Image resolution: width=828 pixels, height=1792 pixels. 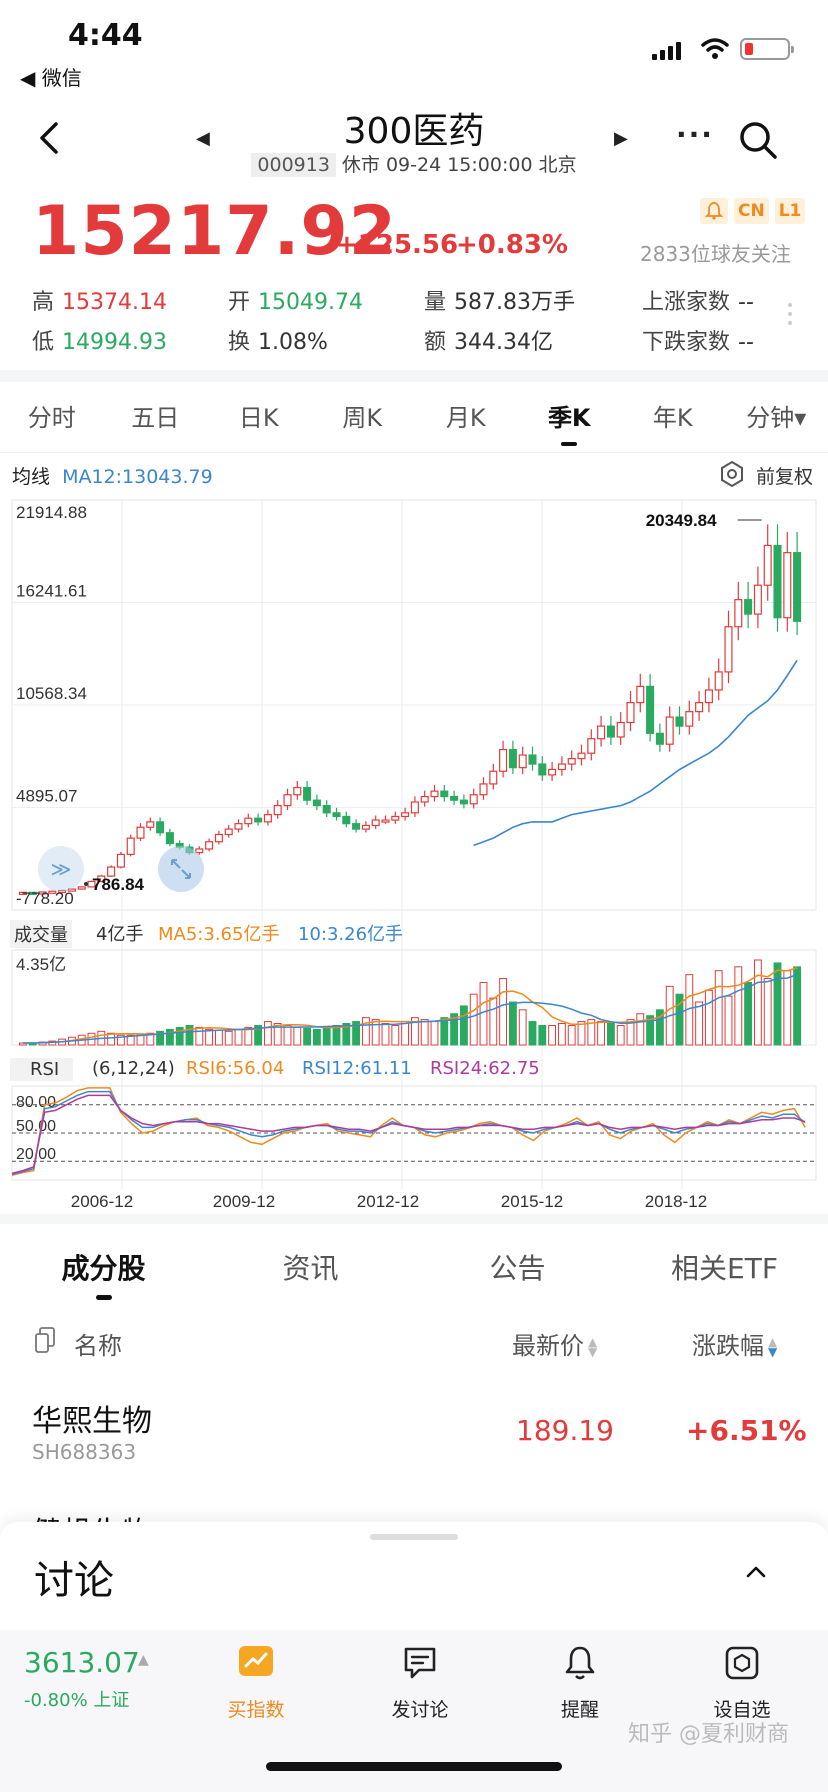 What do you see at coordinates (517, 1268) in the screenshot?
I see `tab-announcements: 公告` at bounding box center [517, 1268].